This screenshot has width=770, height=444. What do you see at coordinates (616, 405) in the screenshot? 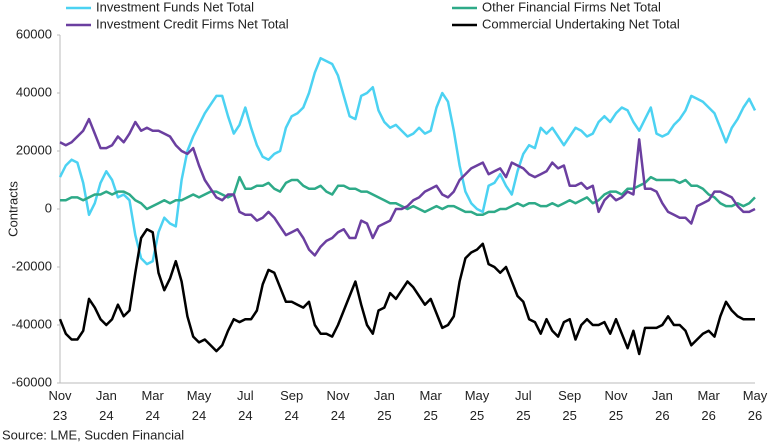
I see `x-tick-label: Nov 25` at bounding box center [616, 405].